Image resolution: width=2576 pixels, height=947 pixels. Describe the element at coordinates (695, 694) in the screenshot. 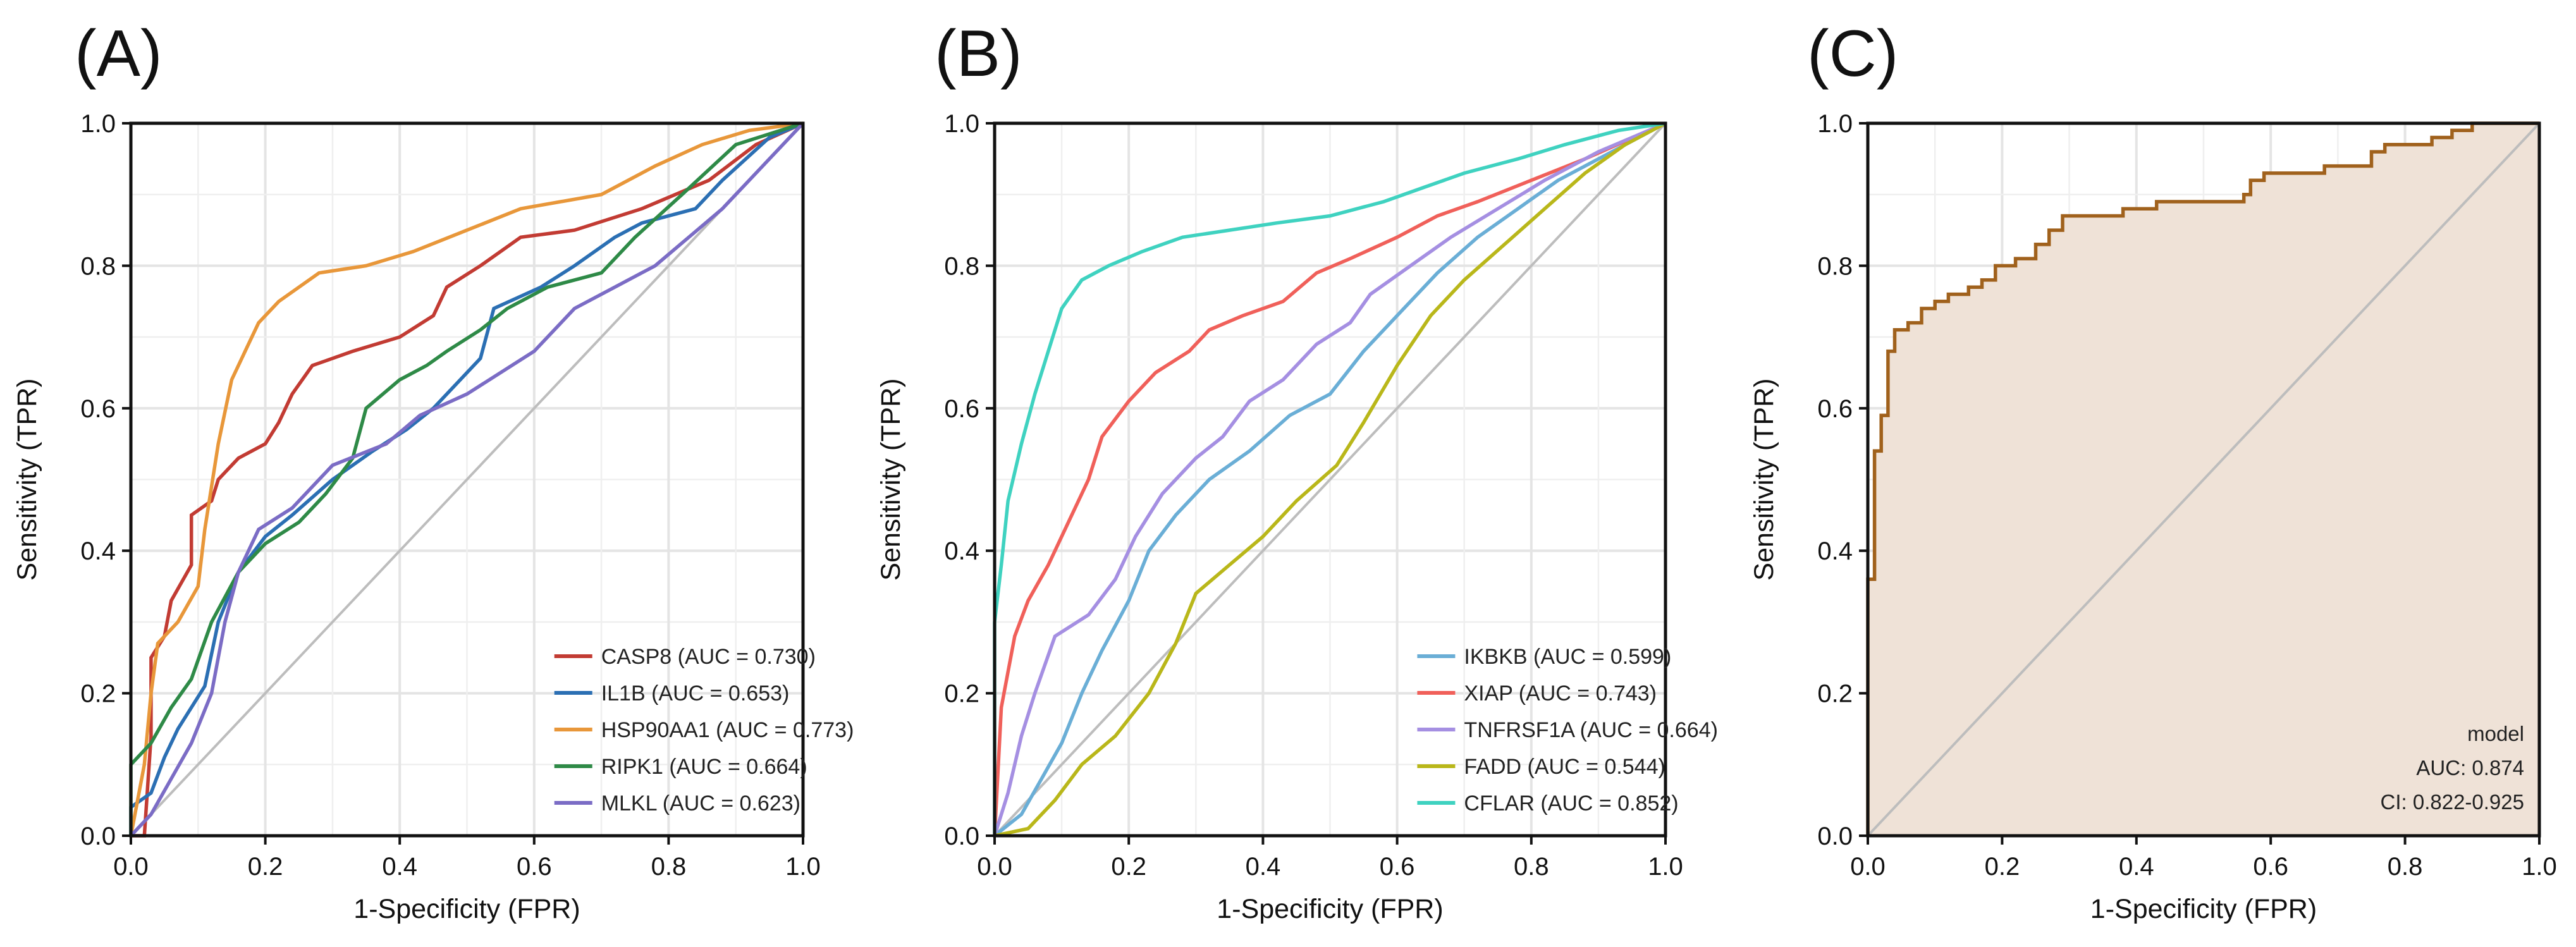

I see `legend-label: IL1B (AUC = 0.653)` at that location.